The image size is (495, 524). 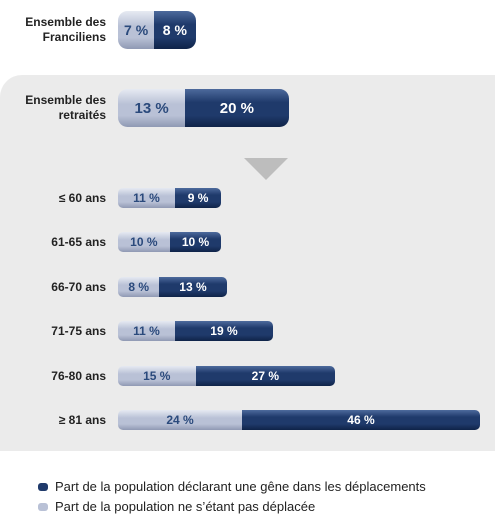 I want to click on category-label: 61-65 ans, so click(x=78, y=241).